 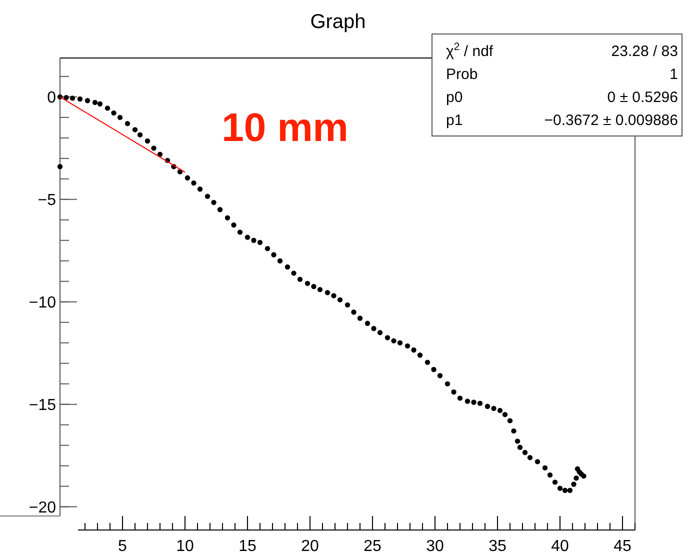 What do you see at coordinates (42, 303) in the screenshot?
I see `y-tick-label: −10` at bounding box center [42, 303].